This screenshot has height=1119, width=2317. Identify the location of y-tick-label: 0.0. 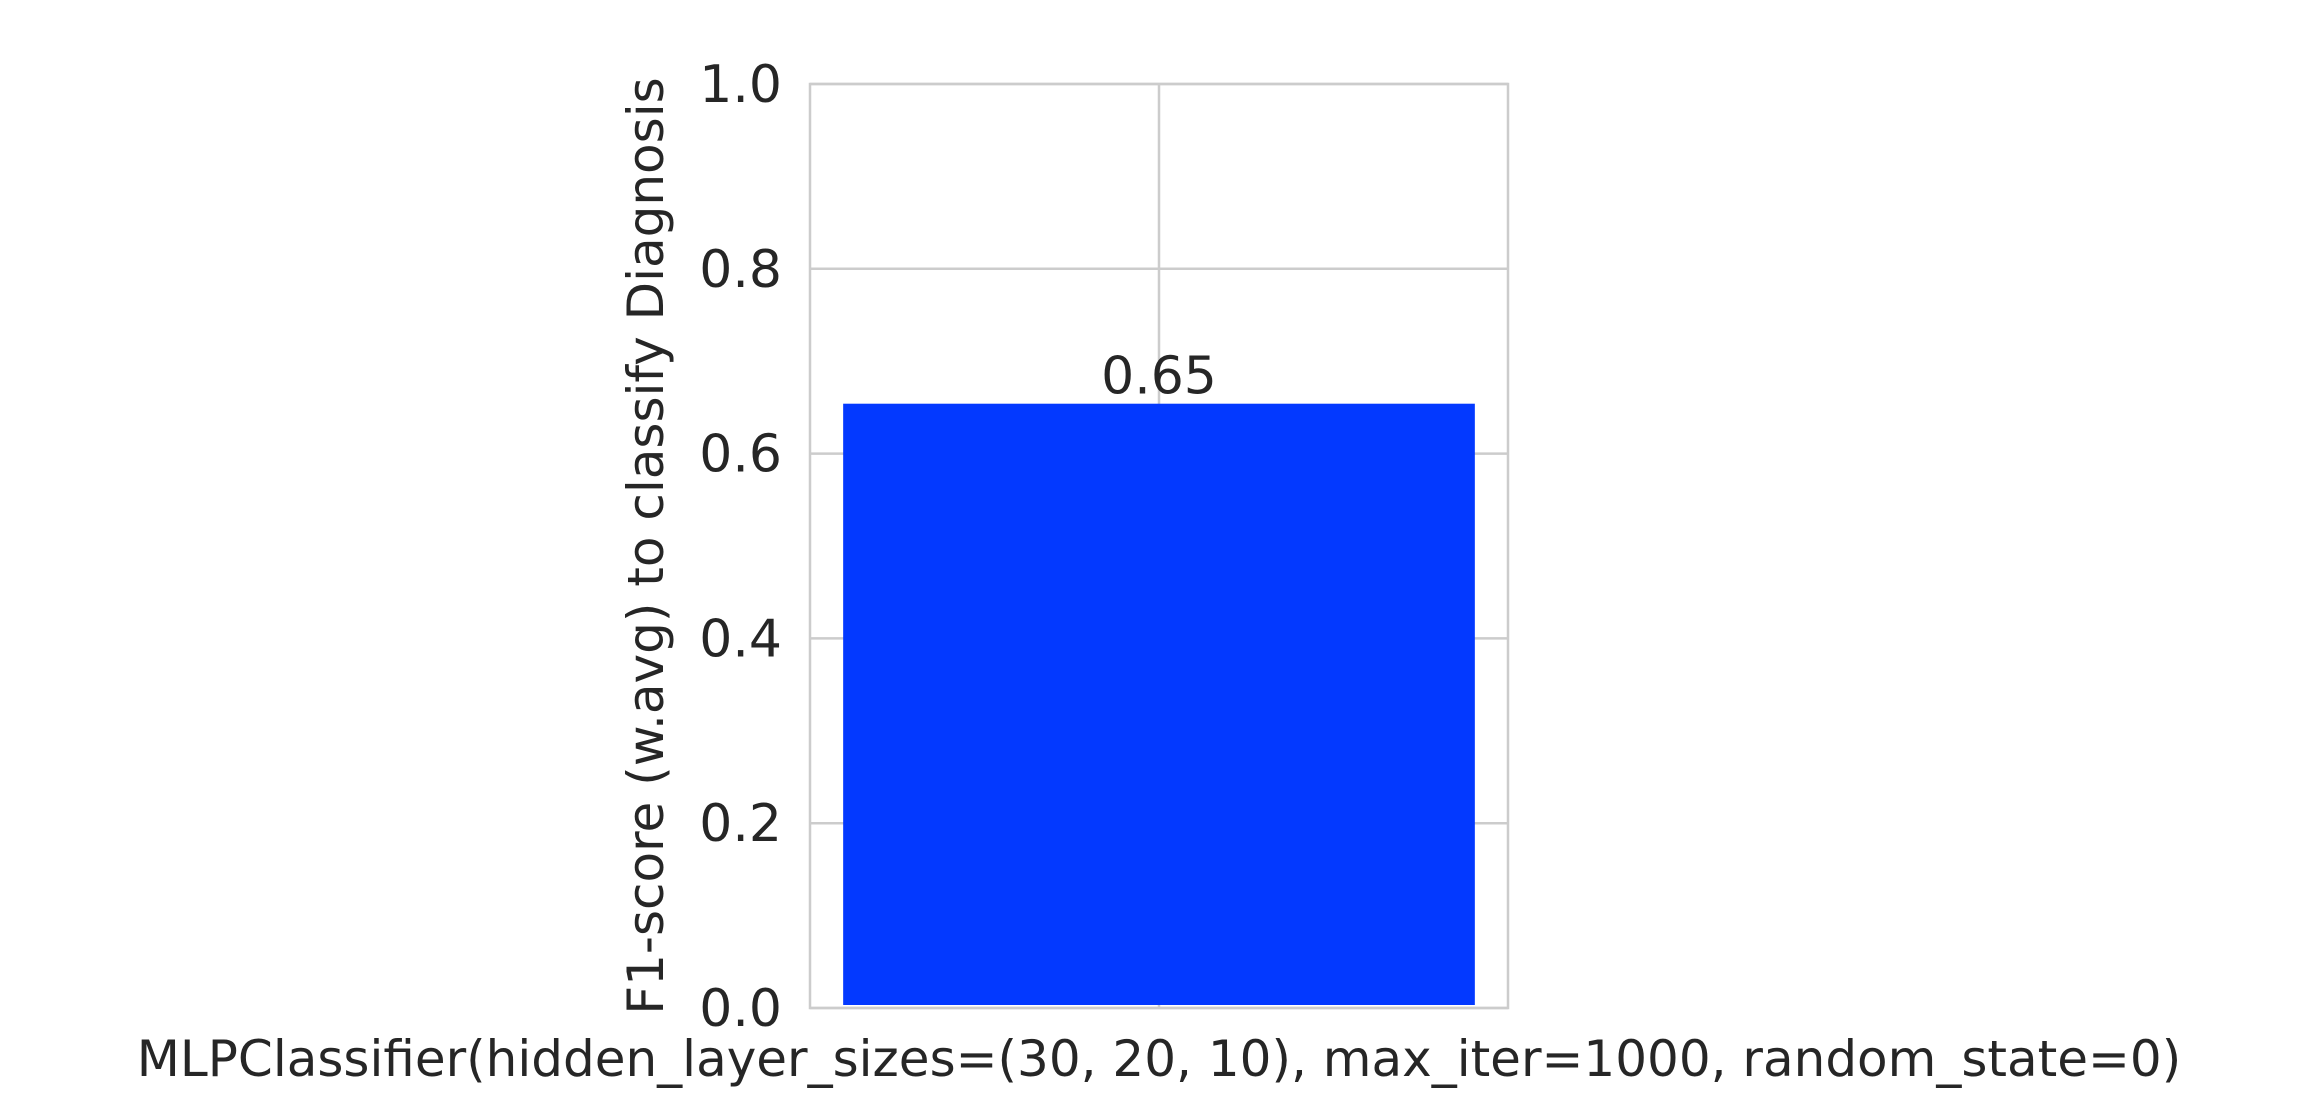
(740, 1009).